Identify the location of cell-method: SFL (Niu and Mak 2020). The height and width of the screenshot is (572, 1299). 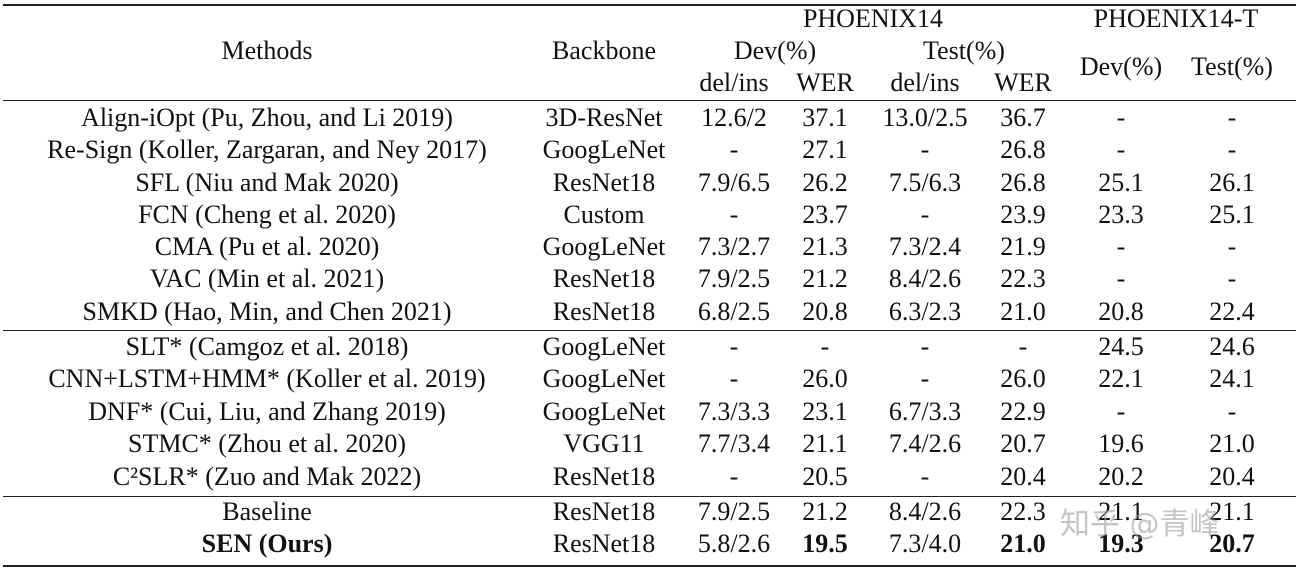
(267, 182).